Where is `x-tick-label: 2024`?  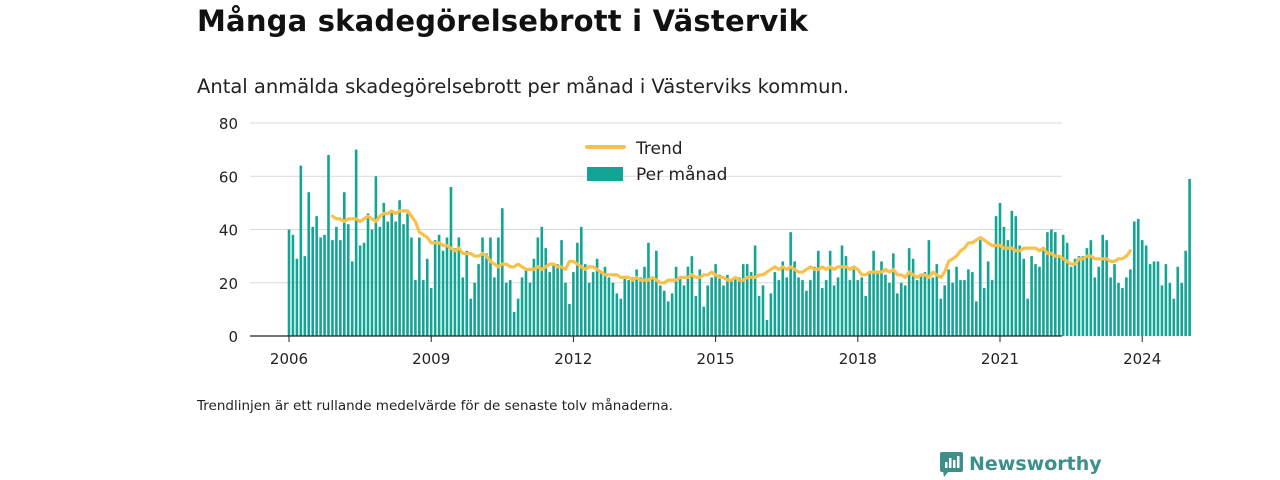 x-tick-label: 2024 is located at coordinates (1142, 359).